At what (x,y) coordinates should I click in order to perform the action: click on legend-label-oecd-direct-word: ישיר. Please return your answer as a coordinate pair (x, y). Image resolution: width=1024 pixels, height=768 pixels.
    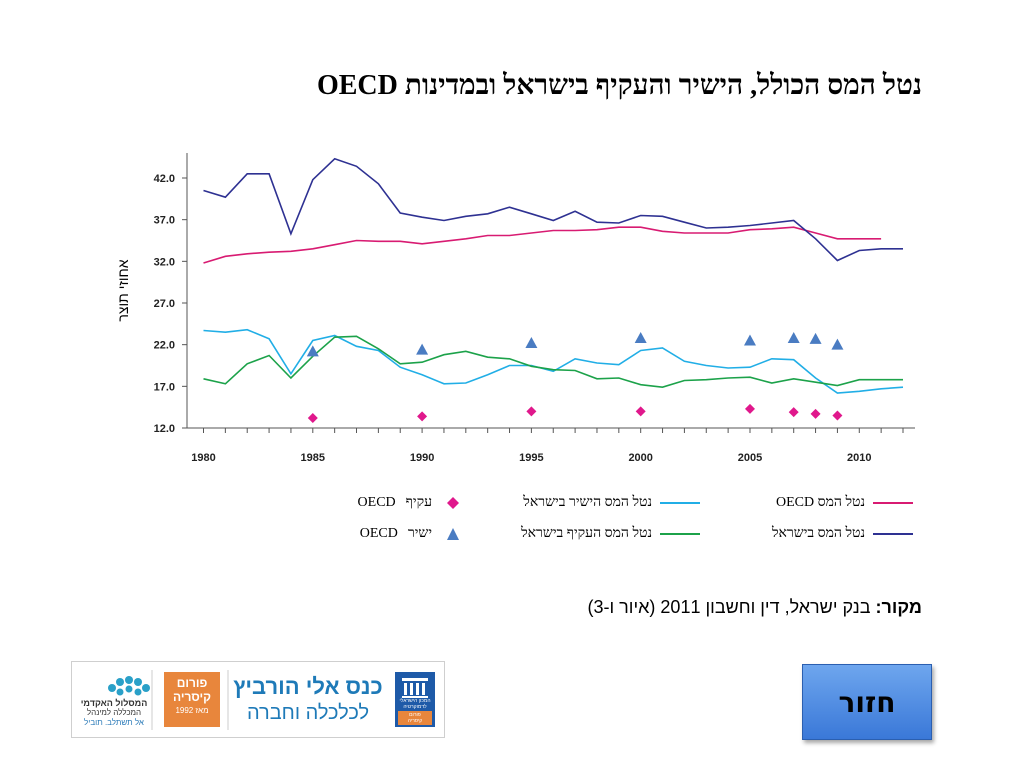
    Looking at the image, I should click on (419, 533).